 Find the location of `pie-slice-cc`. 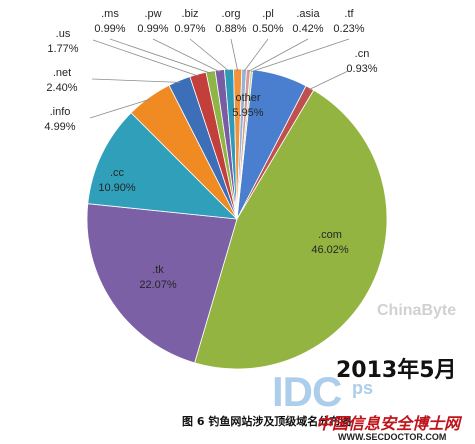

pie-slice-cc is located at coordinates (163, 166).